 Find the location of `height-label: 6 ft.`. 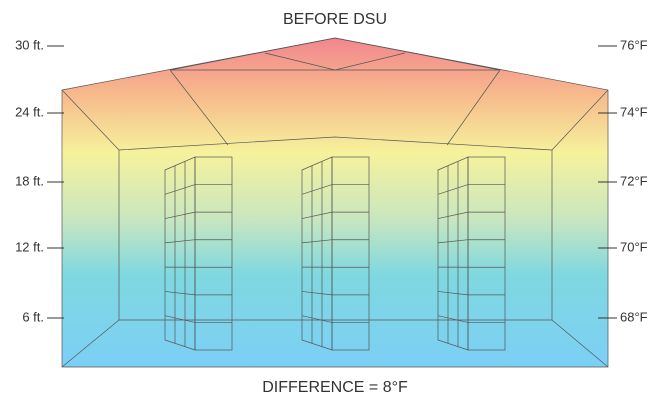

height-label: 6 ft. is located at coordinates (33, 316).